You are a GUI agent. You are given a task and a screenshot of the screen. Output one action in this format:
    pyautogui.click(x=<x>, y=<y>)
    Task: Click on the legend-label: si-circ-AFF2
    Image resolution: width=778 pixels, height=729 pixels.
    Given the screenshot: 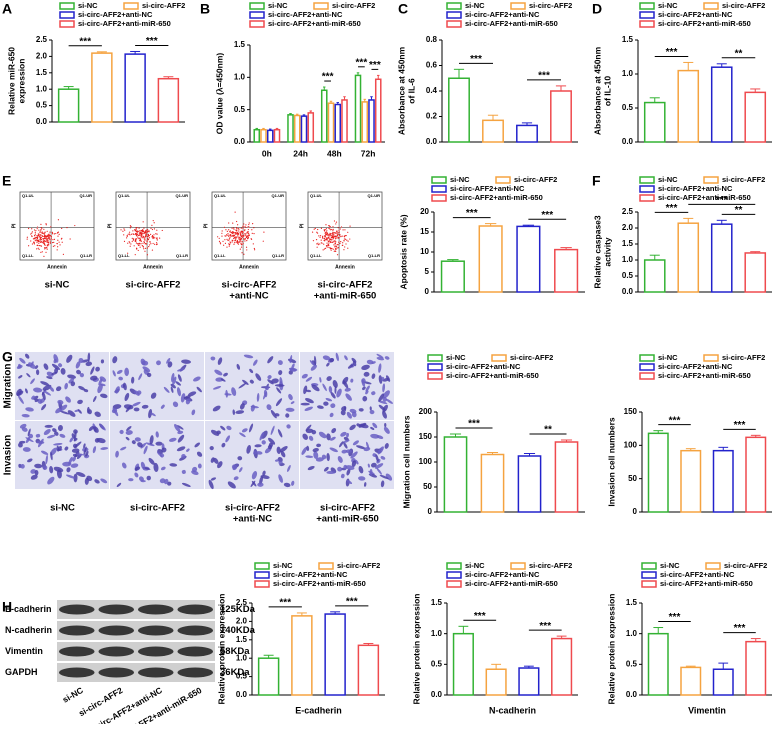 What is the action you would take?
    pyautogui.click(x=358, y=565)
    